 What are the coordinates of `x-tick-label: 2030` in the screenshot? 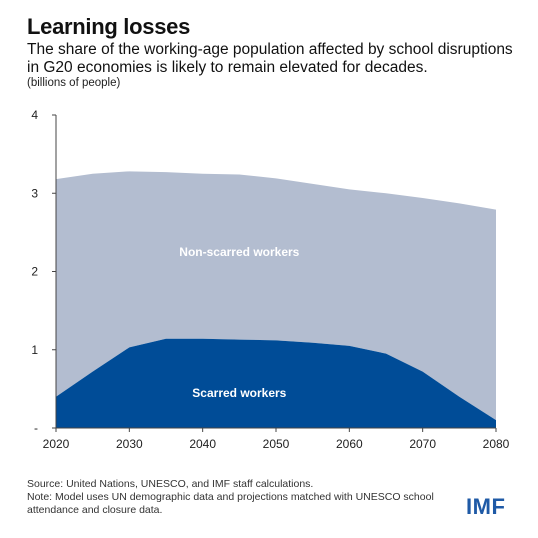 It's located at (129, 444).